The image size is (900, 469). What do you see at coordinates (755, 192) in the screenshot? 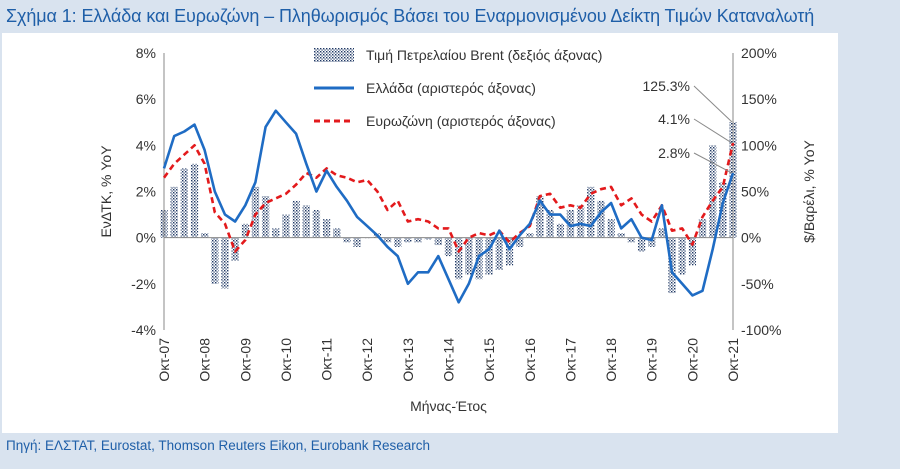
I see `y2-tick-label: 50%` at bounding box center [755, 192].